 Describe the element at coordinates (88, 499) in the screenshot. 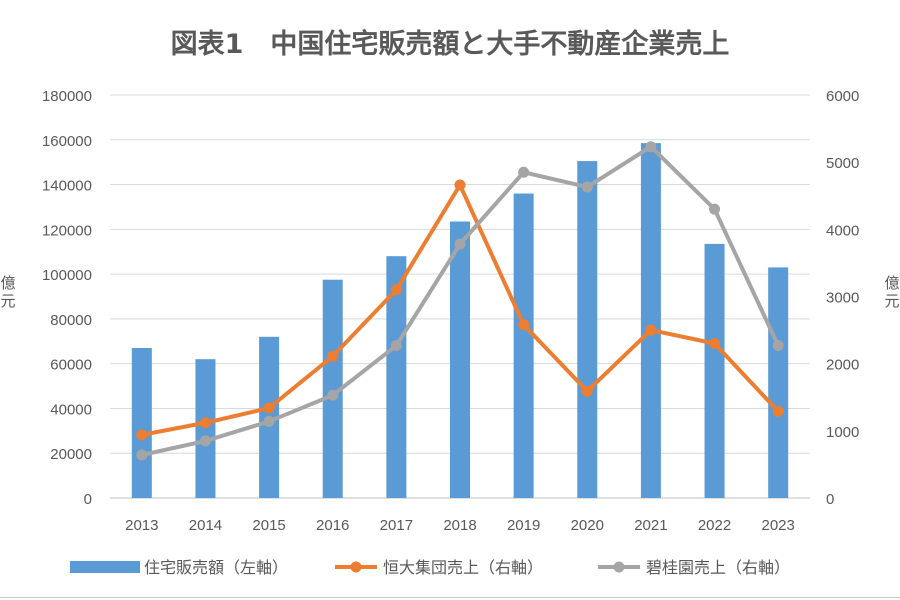

I see `left-axis-tick-label: 0` at that location.